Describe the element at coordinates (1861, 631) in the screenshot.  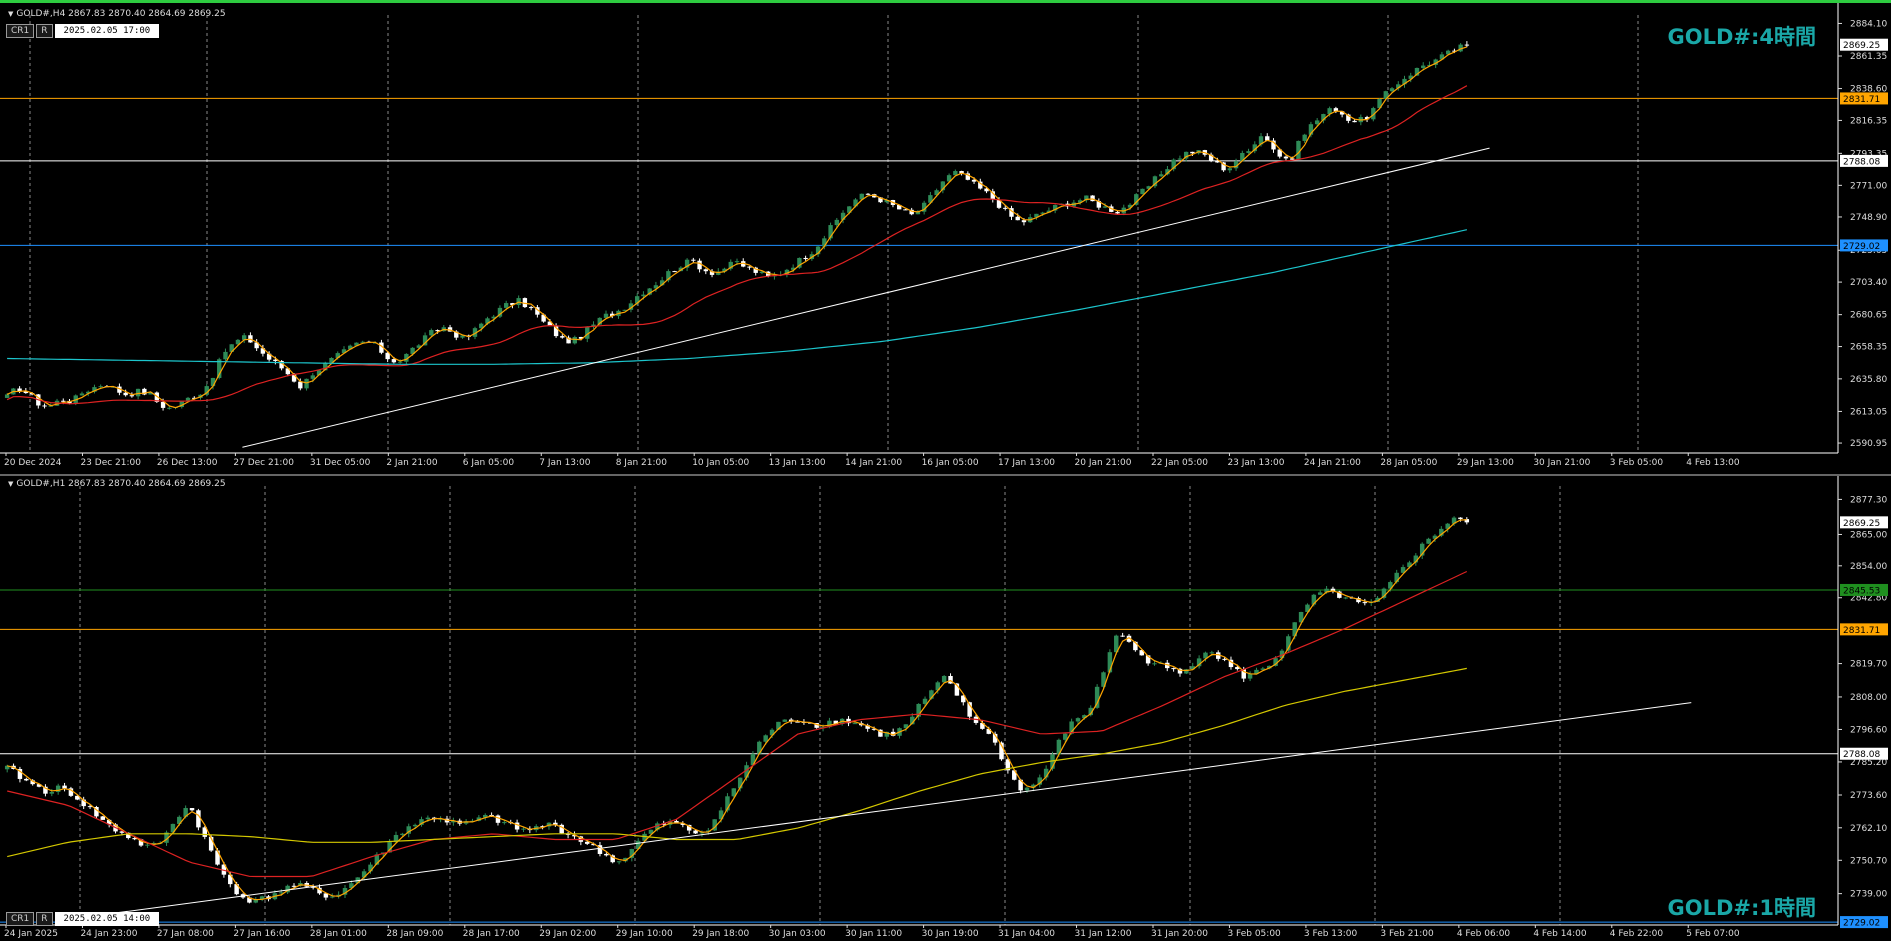
I see `price-label-text: 2831.71` at that location.